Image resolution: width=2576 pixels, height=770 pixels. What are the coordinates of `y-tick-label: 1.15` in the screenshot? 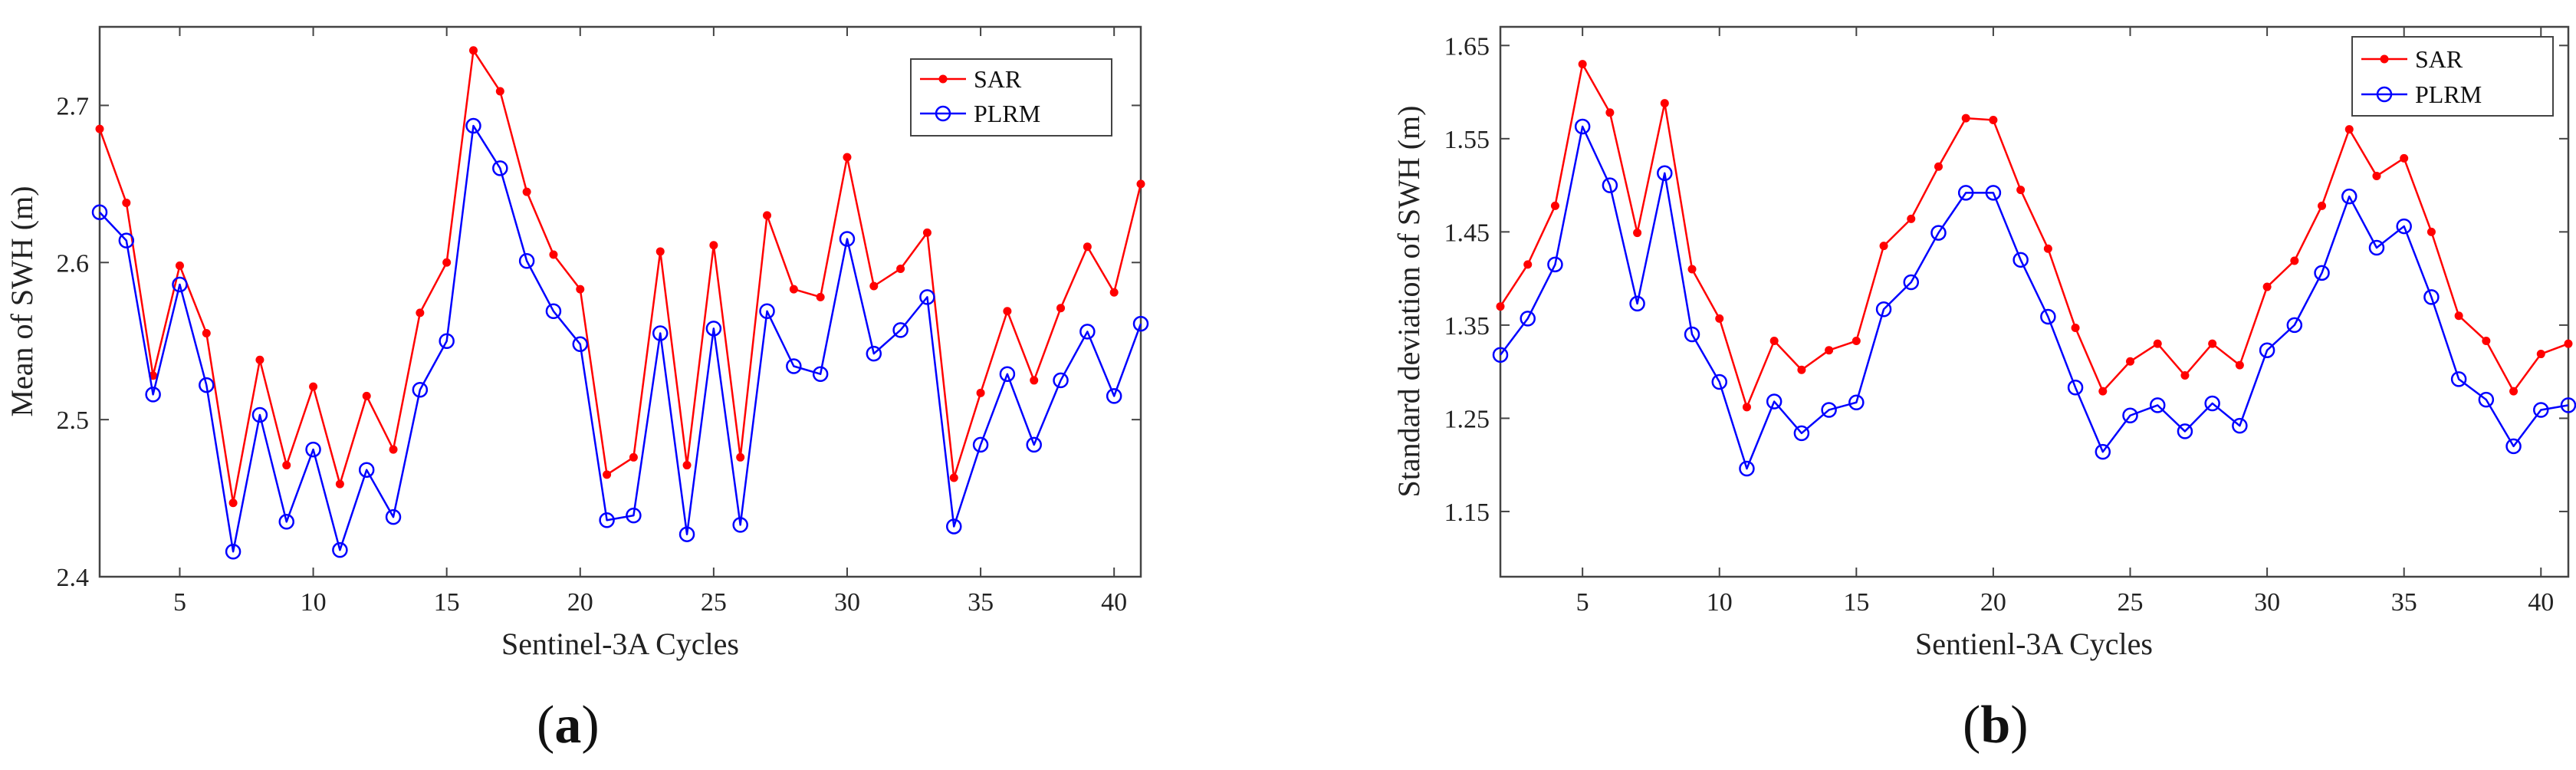 It's located at (1467, 513).